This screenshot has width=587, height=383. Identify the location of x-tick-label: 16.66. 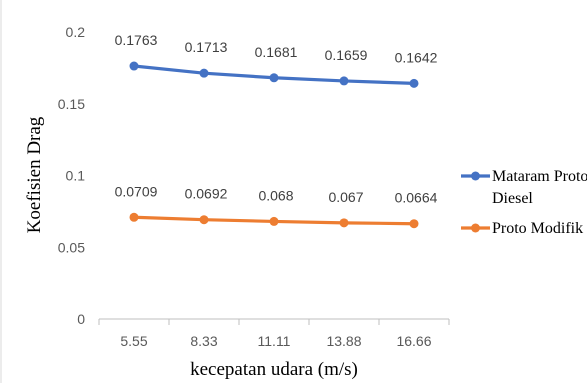
(413, 341).